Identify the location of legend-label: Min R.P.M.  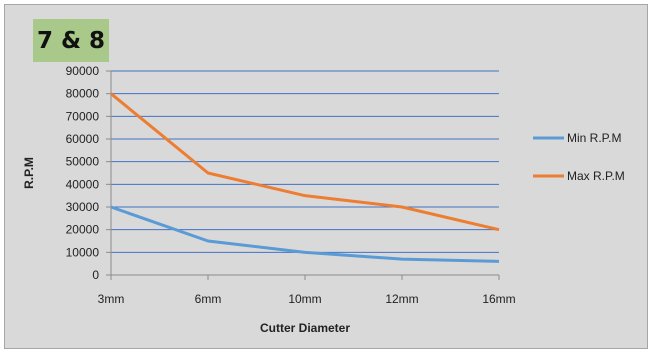
(594, 138).